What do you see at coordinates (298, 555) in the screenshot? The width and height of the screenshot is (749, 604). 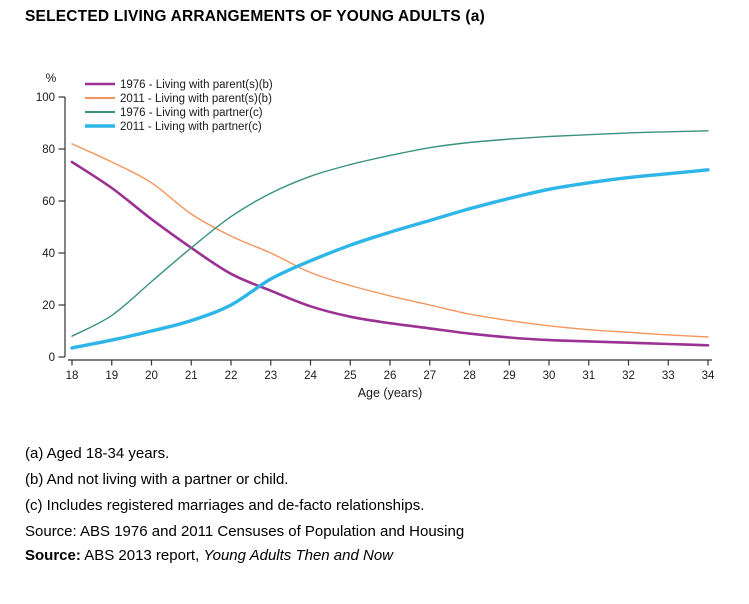 I see `source-report-title: Young Adults Then and Now` at bounding box center [298, 555].